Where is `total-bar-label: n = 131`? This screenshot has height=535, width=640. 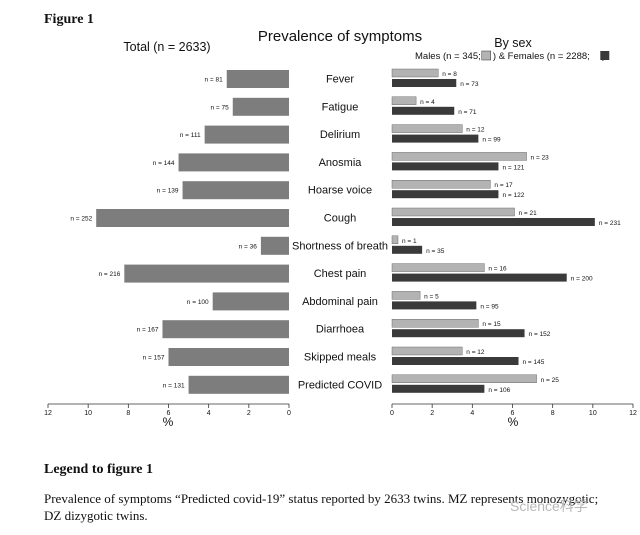
total-bar-label: n = 131 is located at coordinates (174, 385).